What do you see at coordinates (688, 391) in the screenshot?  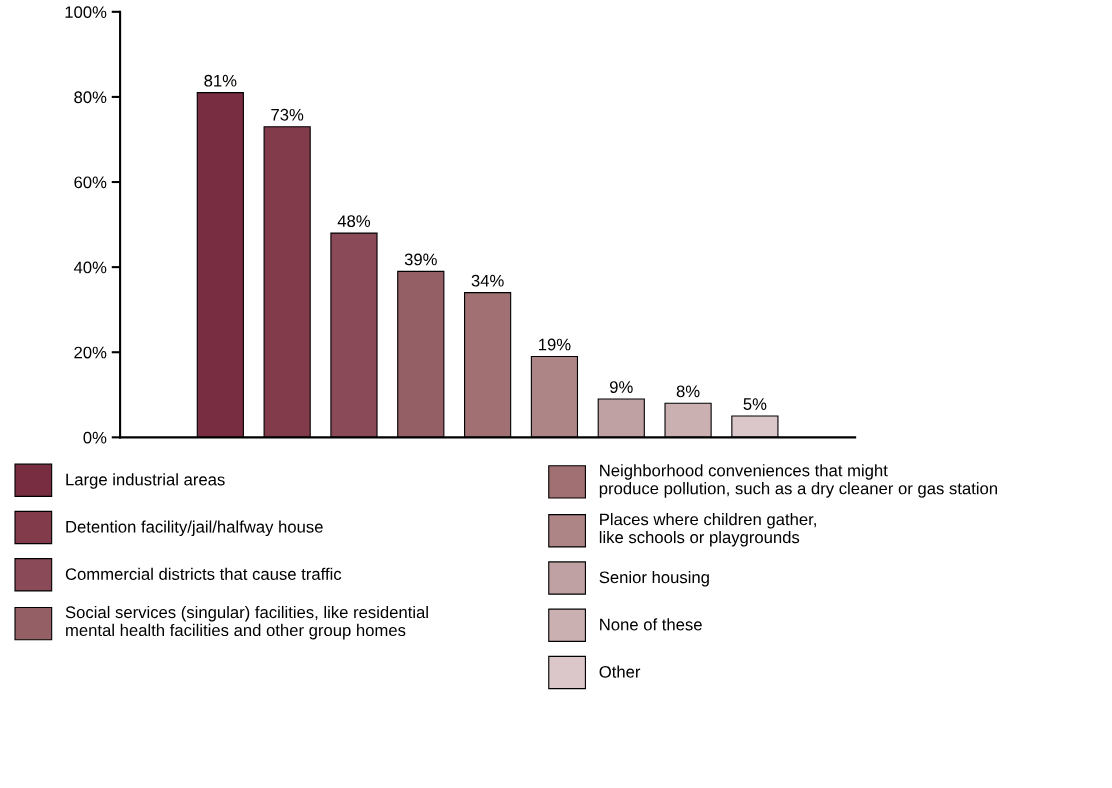 I see `data-label: 8%` at bounding box center [688, 391].